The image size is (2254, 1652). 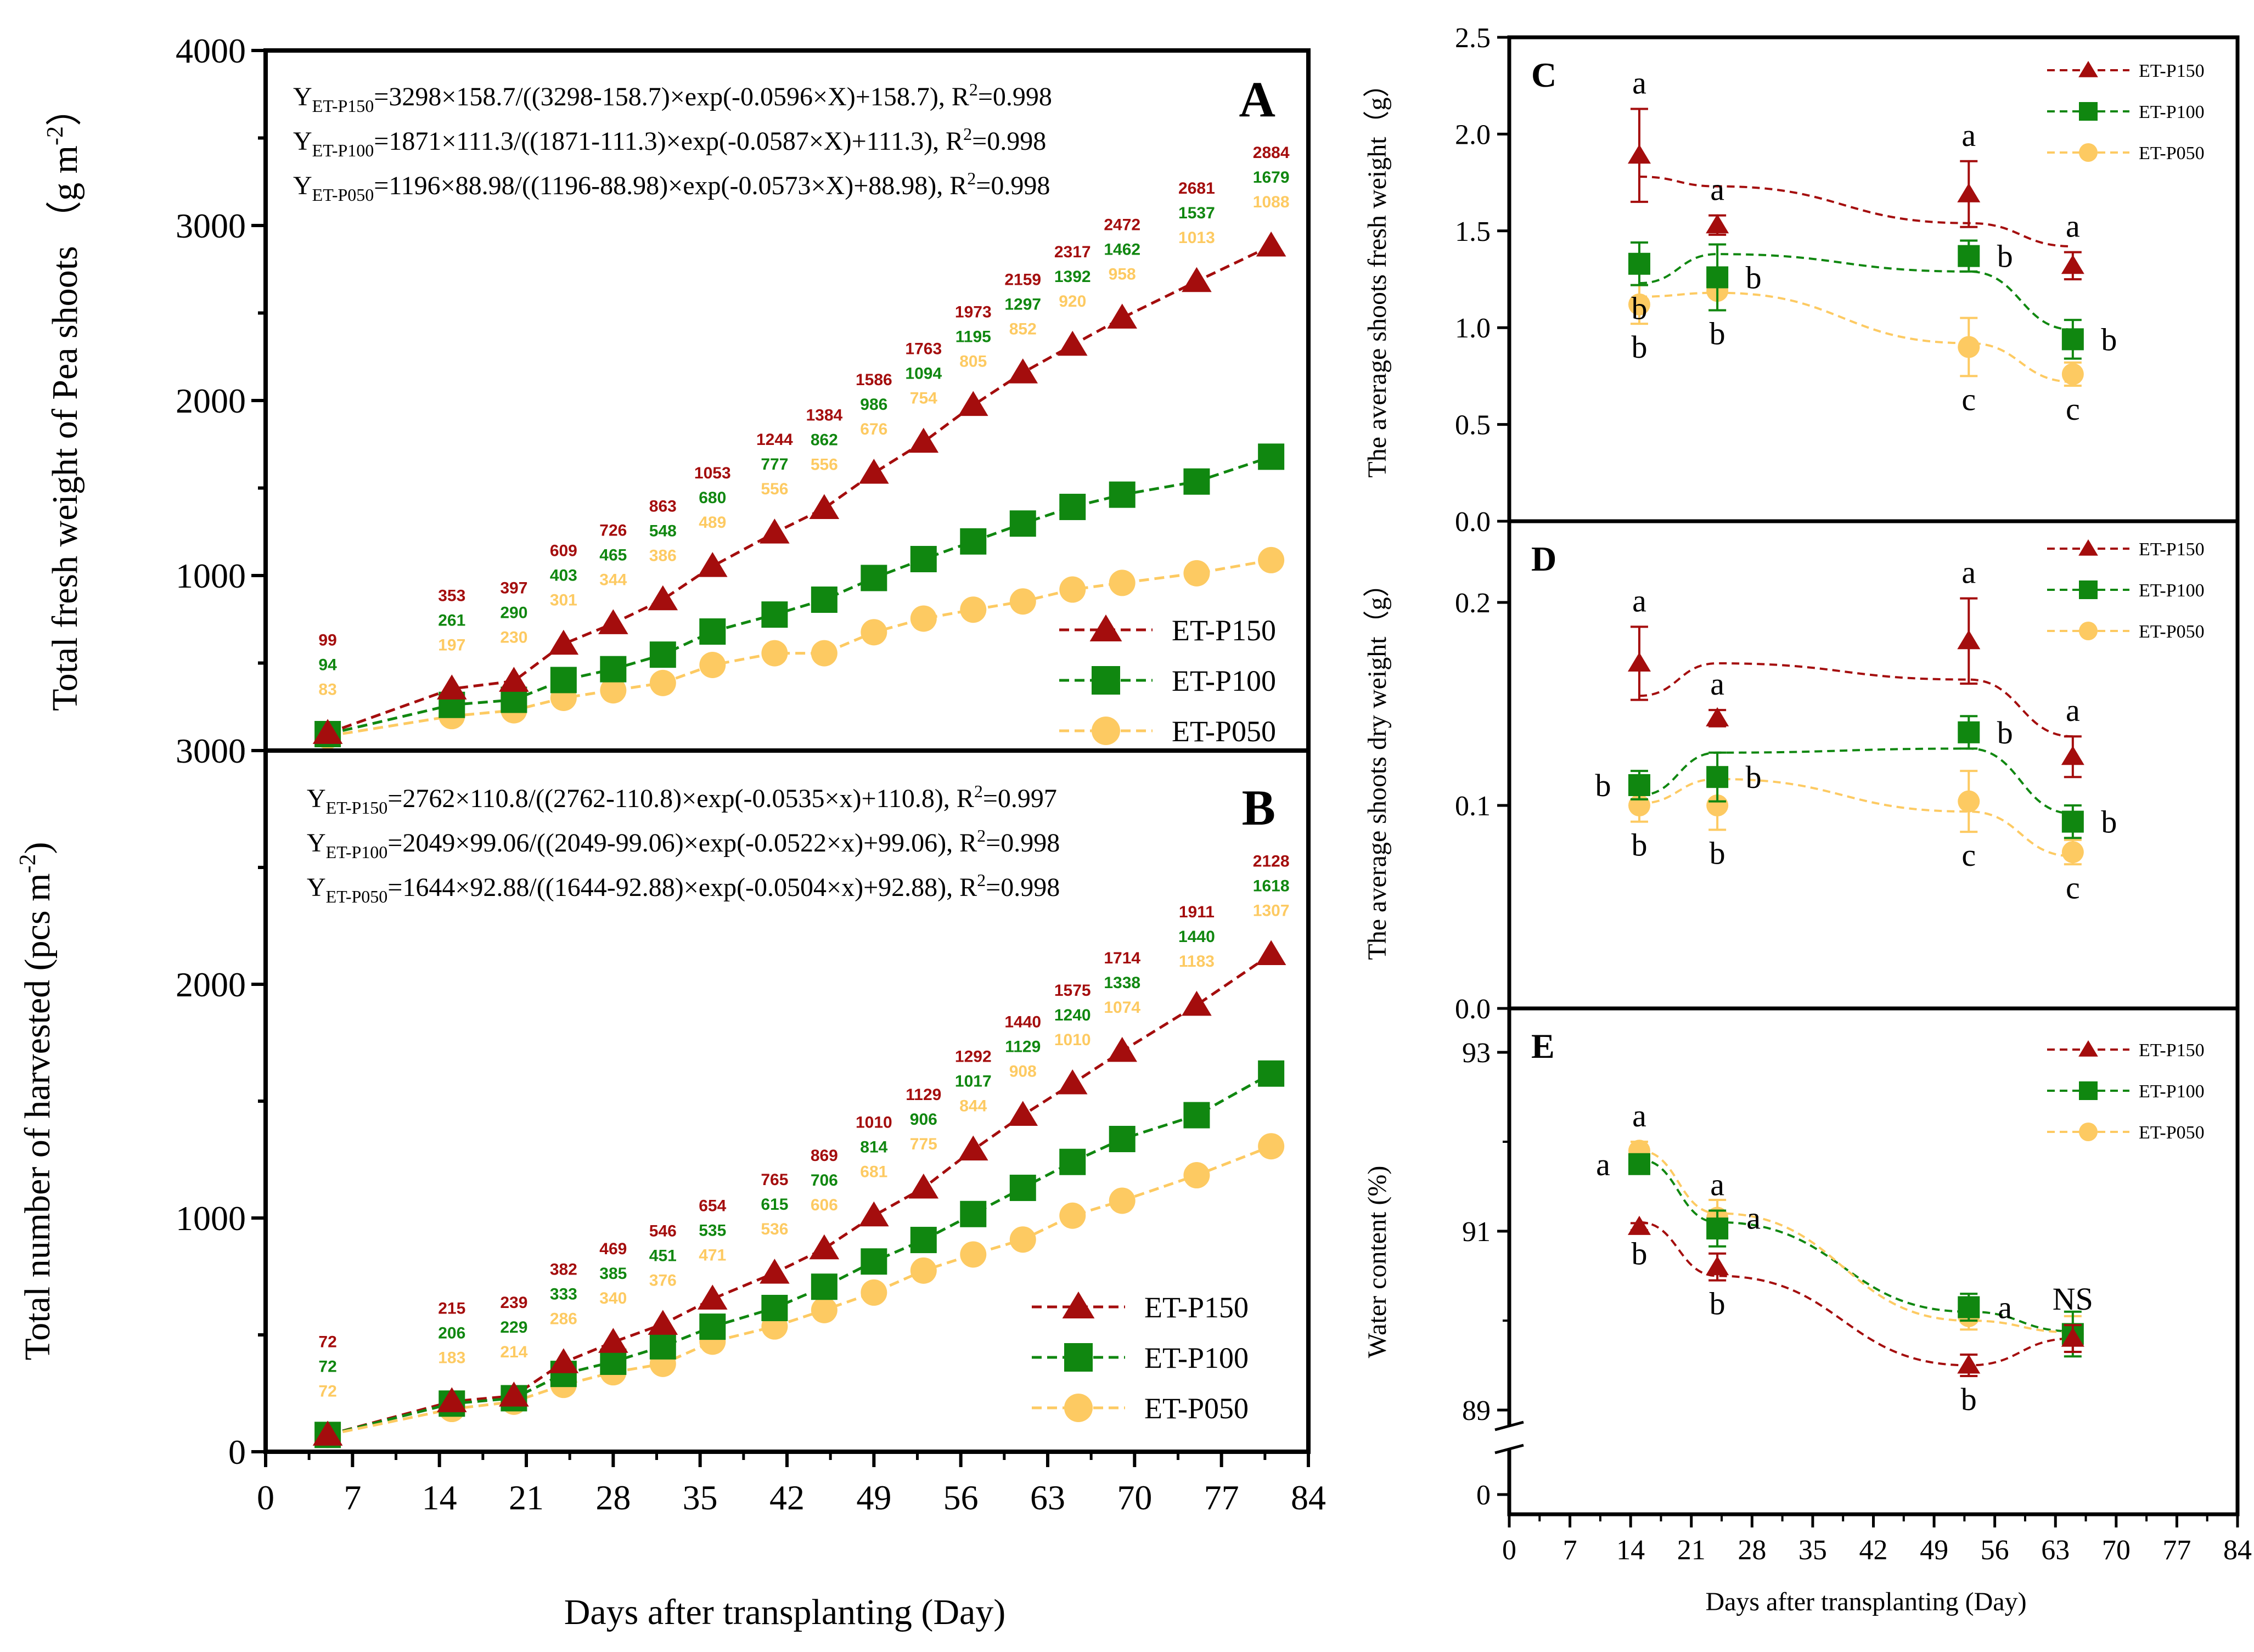 I want to click on data-label-et-p050: 489, so click(x=712, y=523).